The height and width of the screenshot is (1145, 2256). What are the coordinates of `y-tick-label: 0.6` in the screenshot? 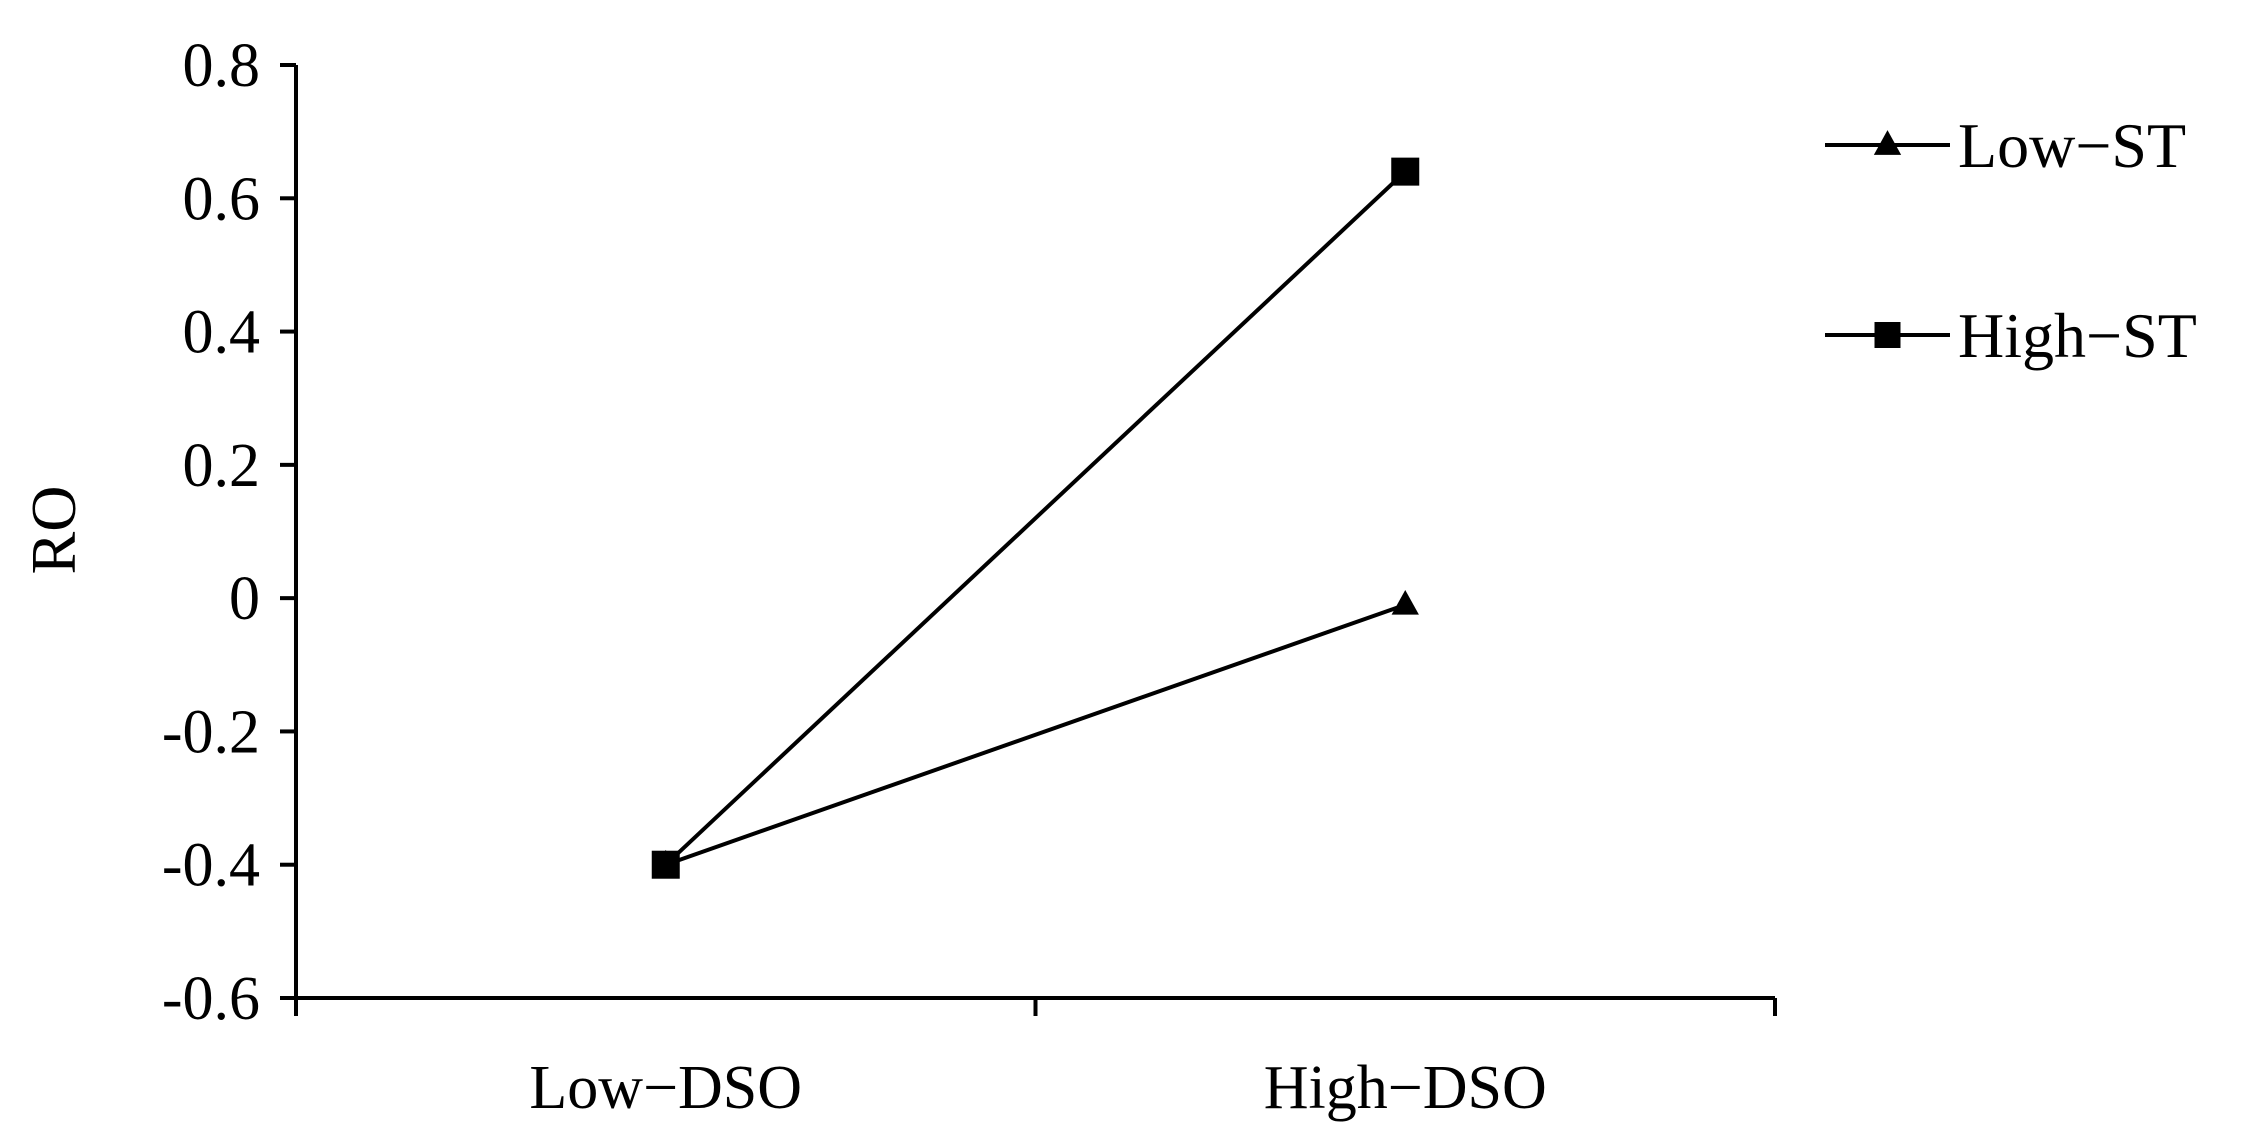 It's located at (222, 199).